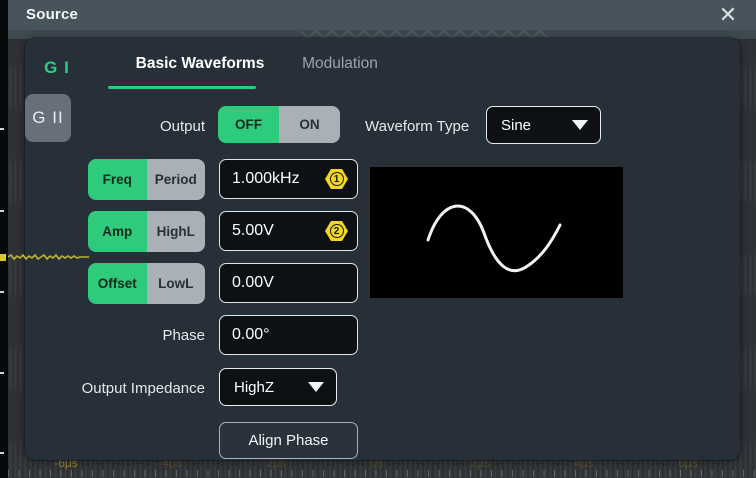 This screenshot has width=756, height=478. Describe the element at coordinates (382, 473) in the screenshot. I see `time-axis-ticks` at that location.